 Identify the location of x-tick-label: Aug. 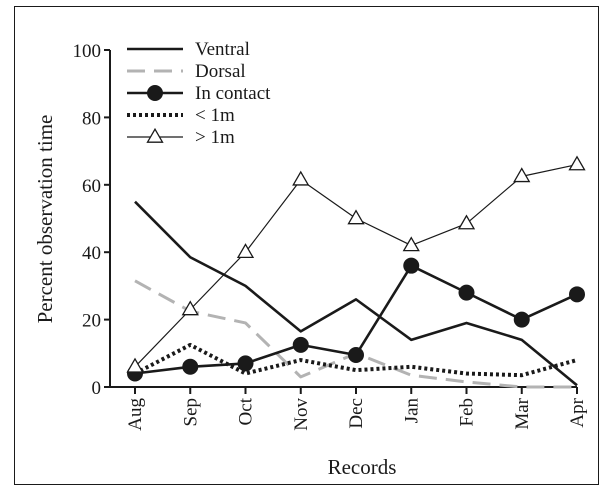
(135, 414).